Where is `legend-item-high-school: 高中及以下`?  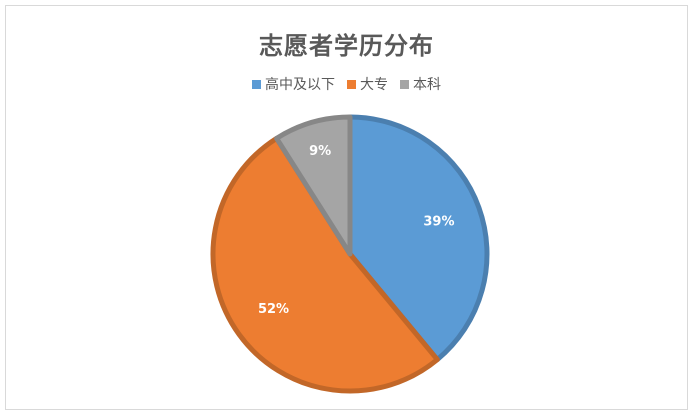
legend-item-high-school: 高中及以下 is located at coordinates (293, 84).